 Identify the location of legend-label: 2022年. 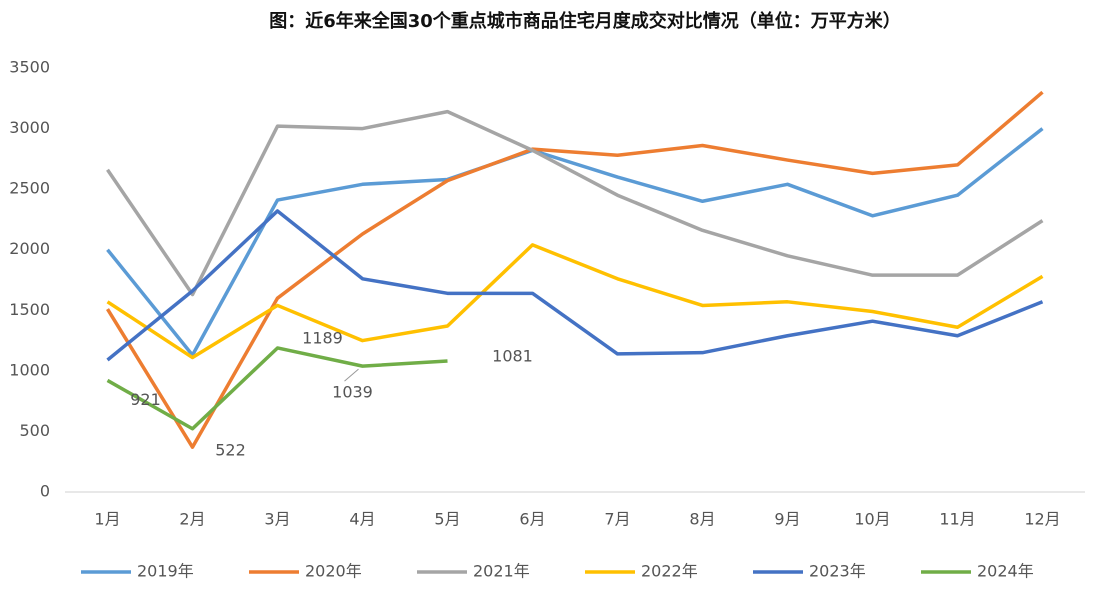
(669, 571).